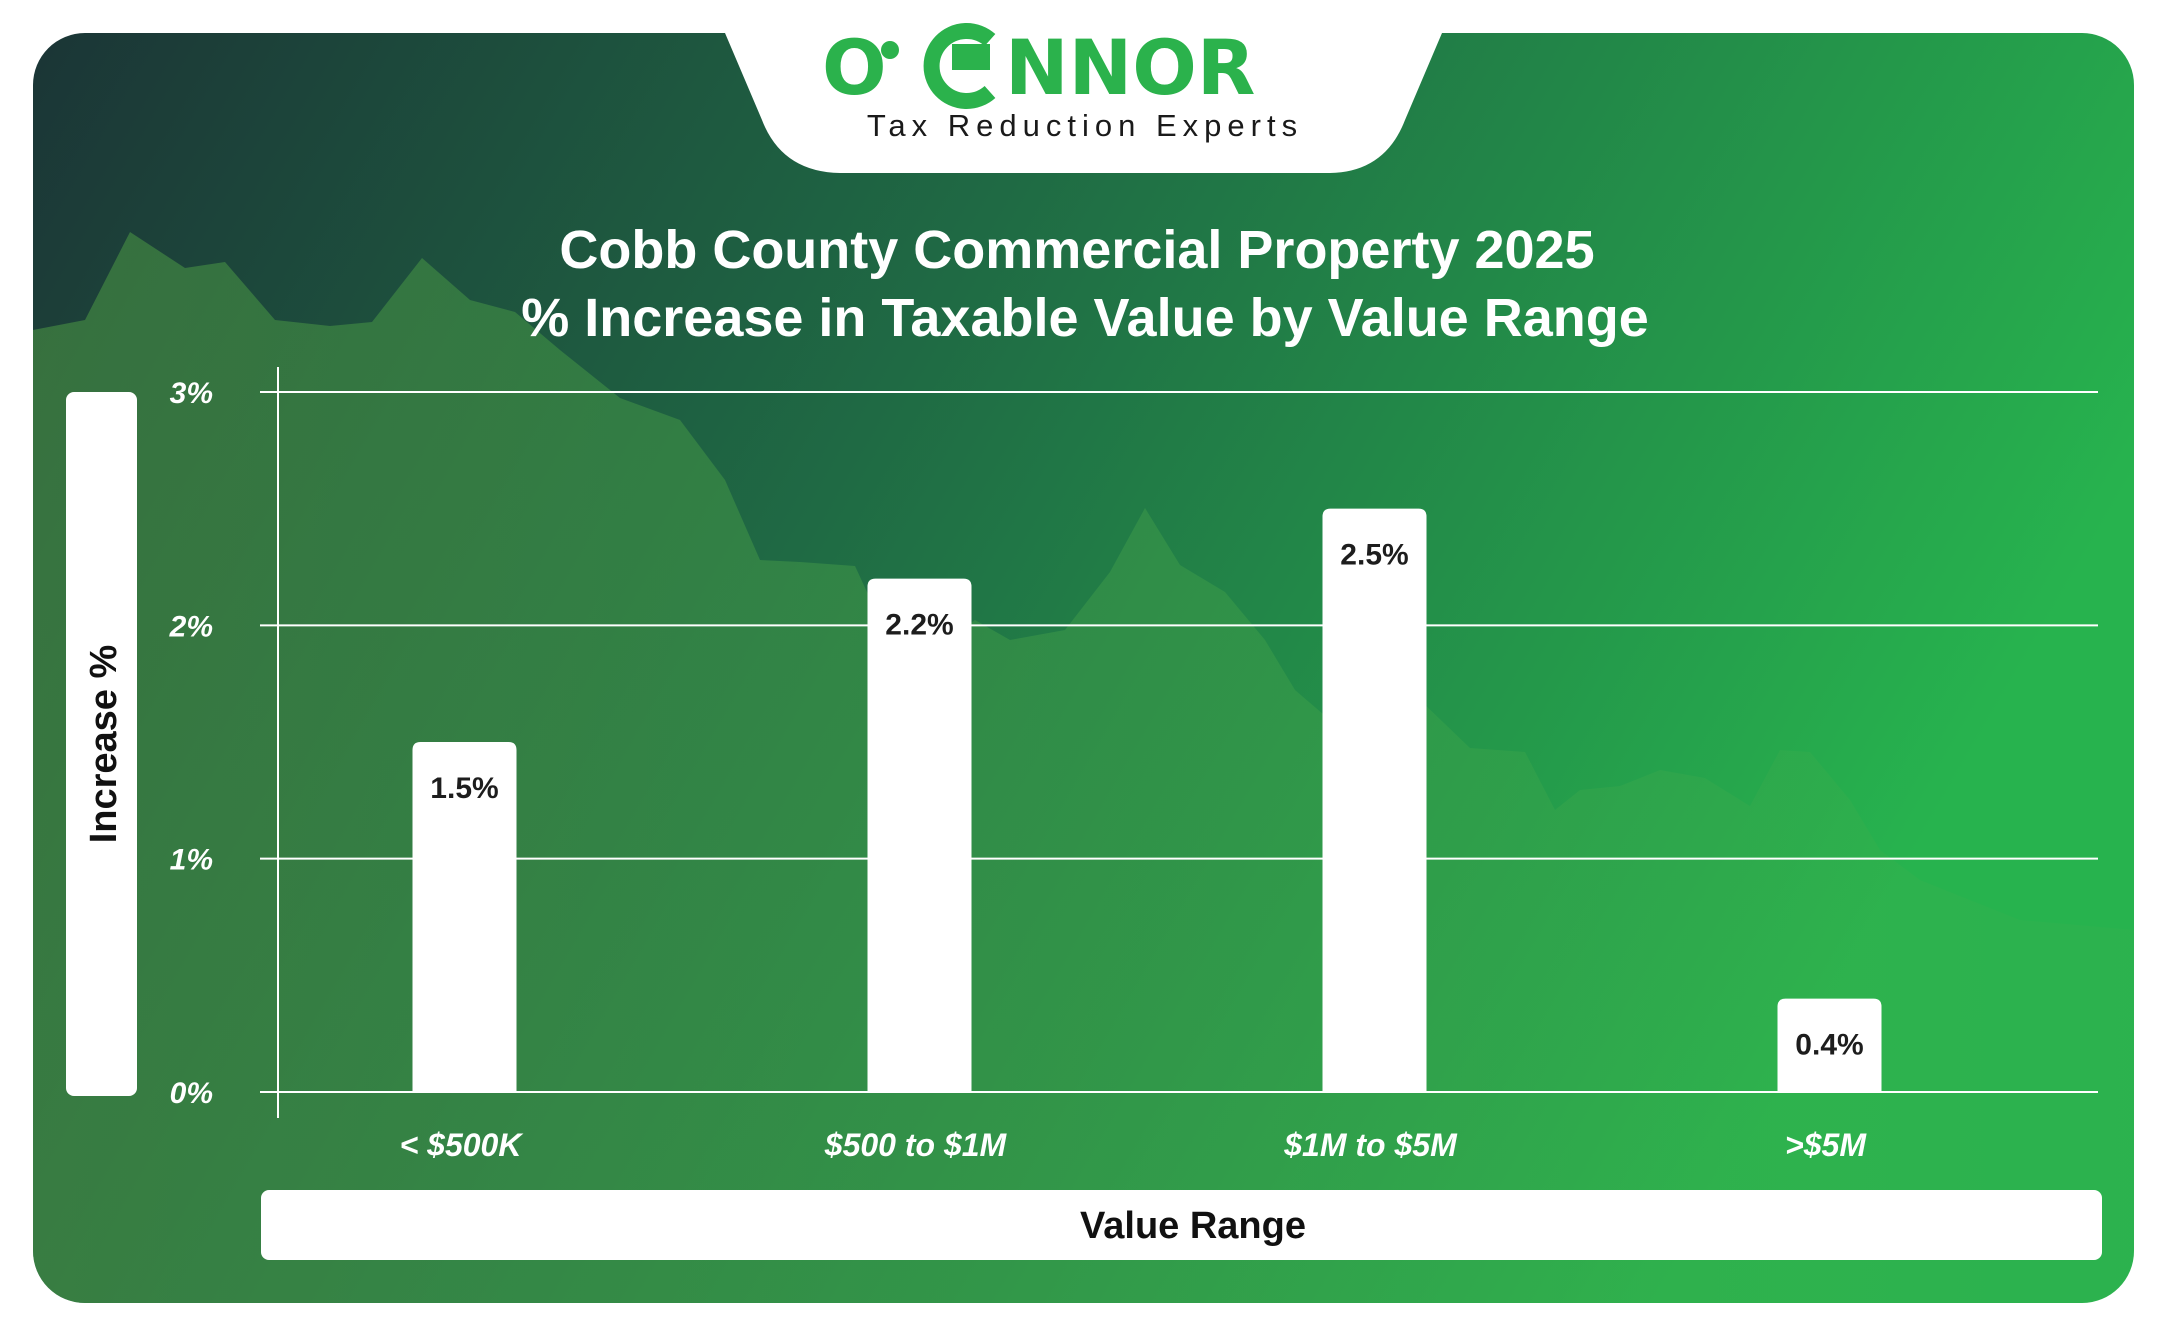 This screenshot has height=1333, width=2167. I want to click on y-tick-label: 2%, so click(191, 626).